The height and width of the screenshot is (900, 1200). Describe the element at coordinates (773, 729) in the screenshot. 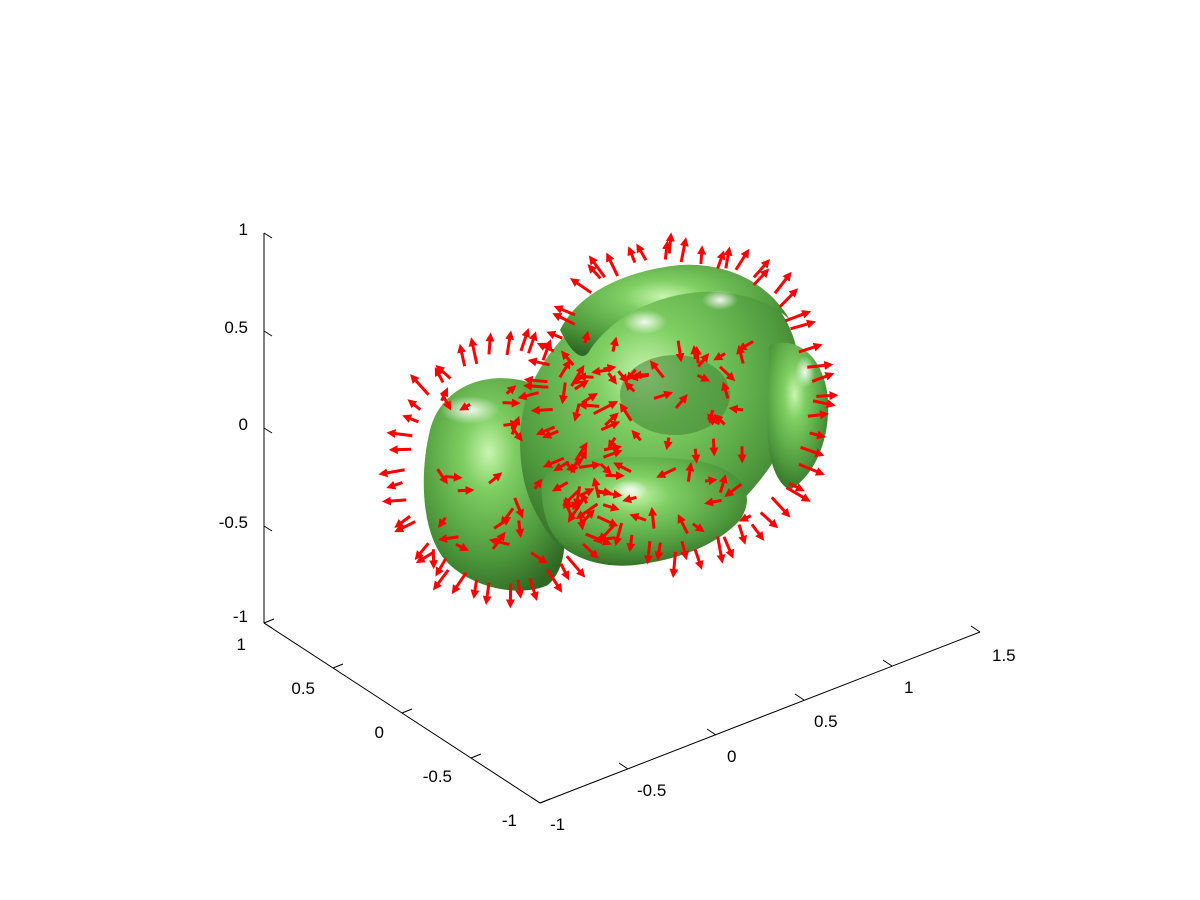

I see `x-ticks: -1 -0.5 0 0.5 1 1.5` at that location.